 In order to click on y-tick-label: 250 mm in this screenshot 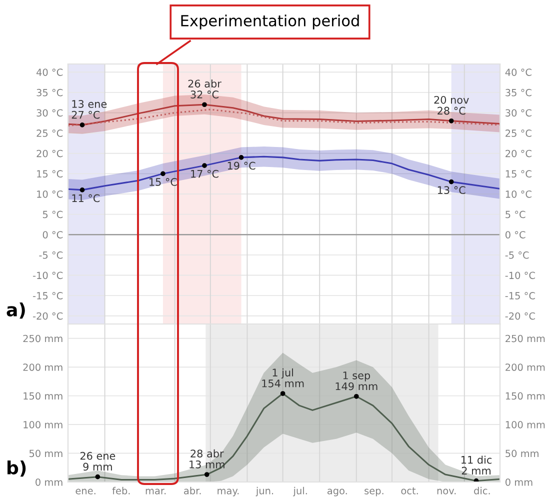, I will do `click(42, 338)`.